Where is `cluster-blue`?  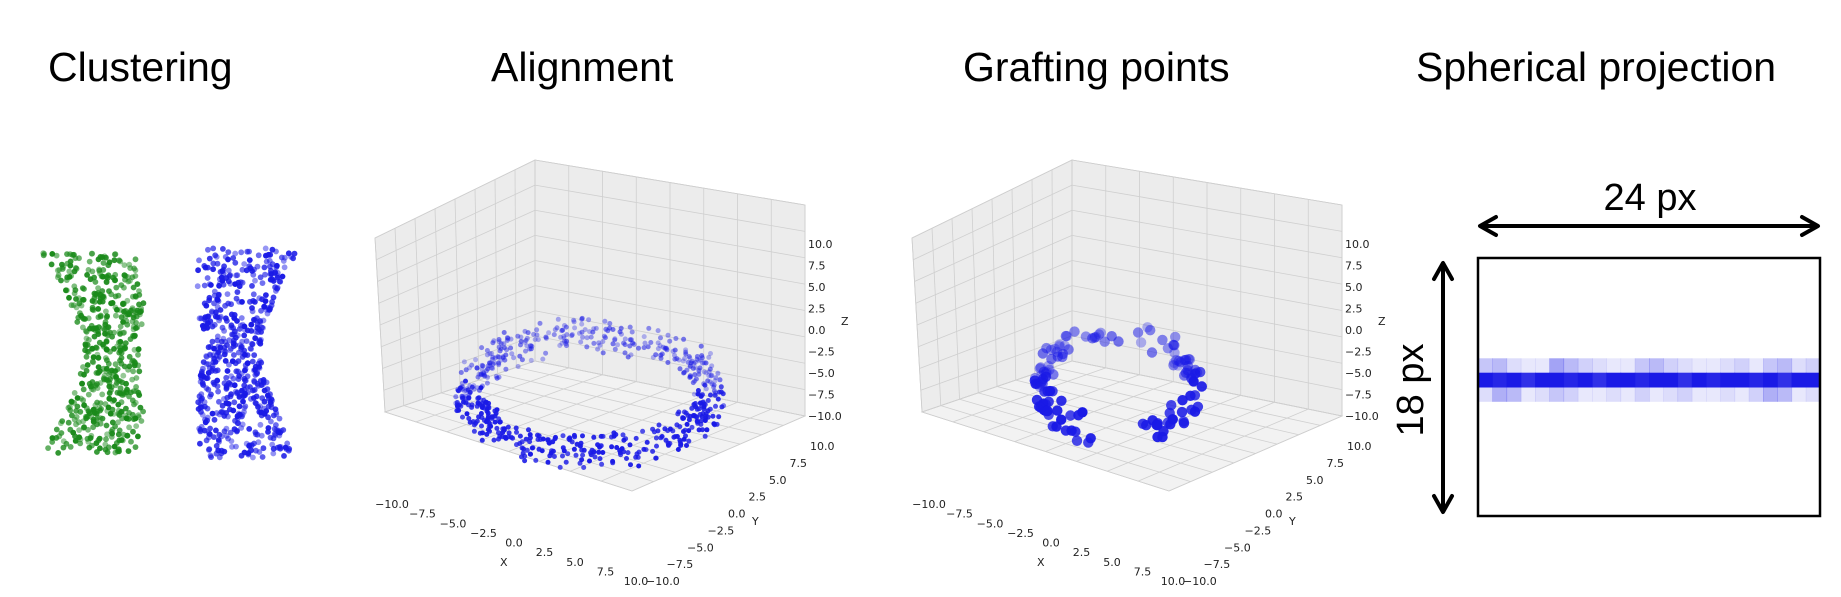 cluster-blue is located at coordinates (246, 353).